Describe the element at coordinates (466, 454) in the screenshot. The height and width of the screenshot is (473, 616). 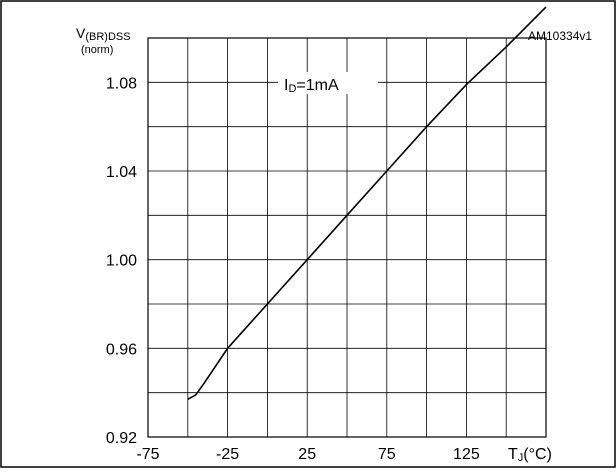
I see `x-tick-label: 125` at that location.